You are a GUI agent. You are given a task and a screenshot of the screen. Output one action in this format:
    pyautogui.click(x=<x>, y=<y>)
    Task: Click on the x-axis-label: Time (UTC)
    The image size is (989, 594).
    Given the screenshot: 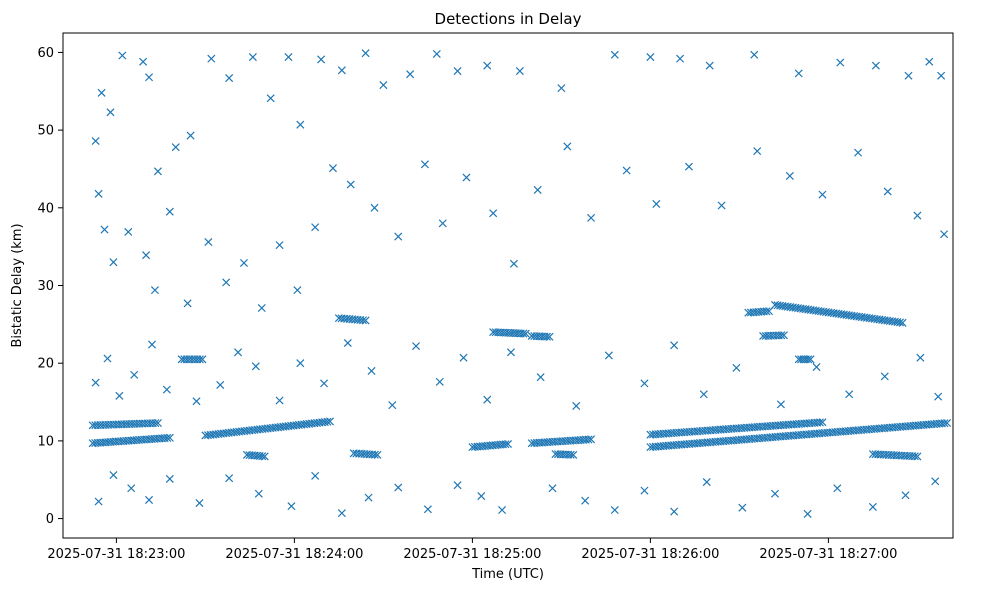 What is the action you would take?
    pyautogui.click(x=507, y=574)
    